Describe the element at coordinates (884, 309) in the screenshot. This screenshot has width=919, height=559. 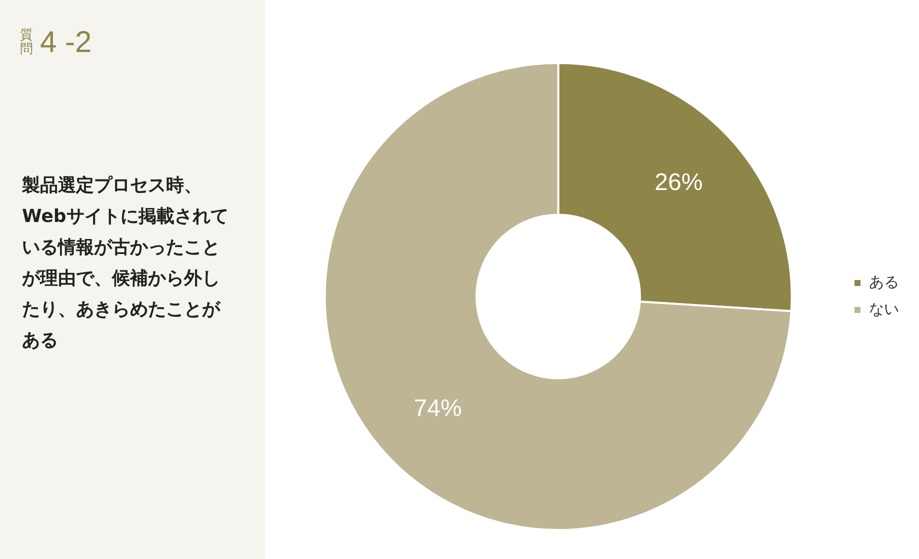
I see `legend-label: ない` at that location.